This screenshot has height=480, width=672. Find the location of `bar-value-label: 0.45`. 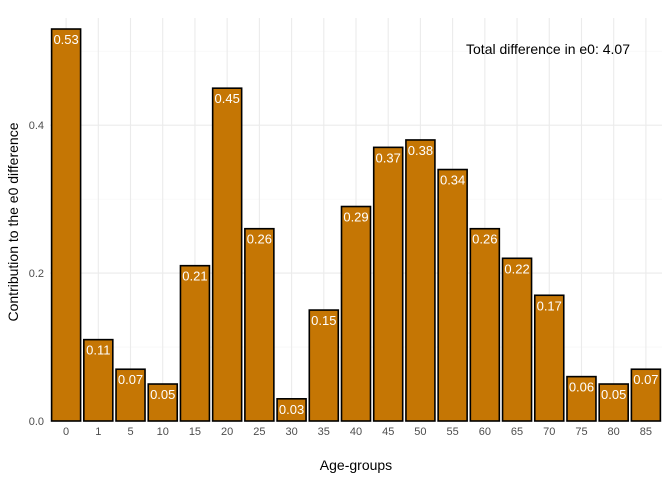

bar-value-label: 0.45 is located at coordinates (227, 98).